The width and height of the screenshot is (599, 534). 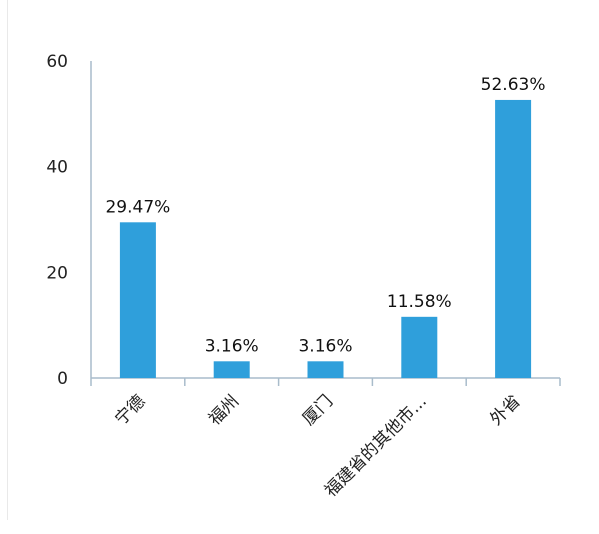 I want to click on x-tick-label: 福州, so click(x=224, y=410).